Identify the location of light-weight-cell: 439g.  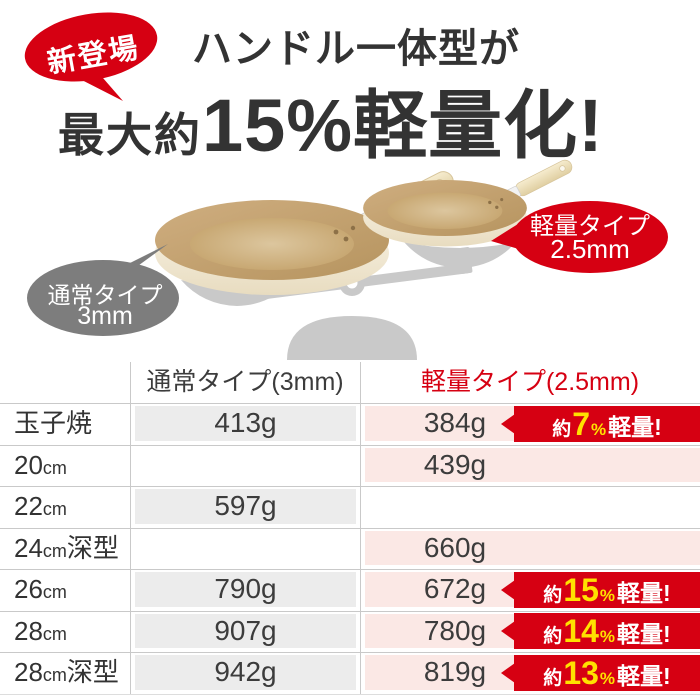
(532, 464).